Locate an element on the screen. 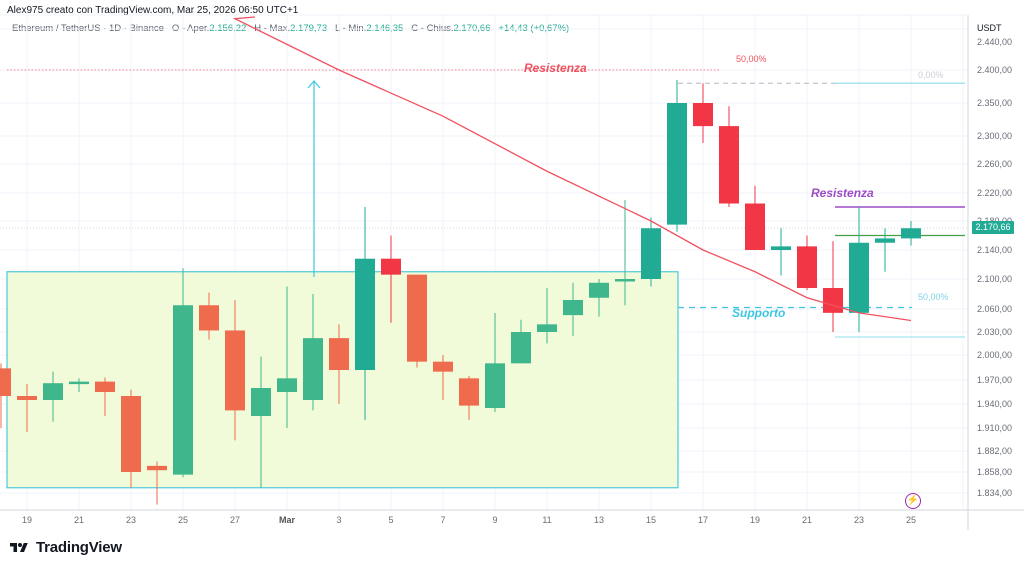 Image resolution: width=1024 pixels, height=568 pixels. time-tick: 3 is located at coordinates (338, 520).